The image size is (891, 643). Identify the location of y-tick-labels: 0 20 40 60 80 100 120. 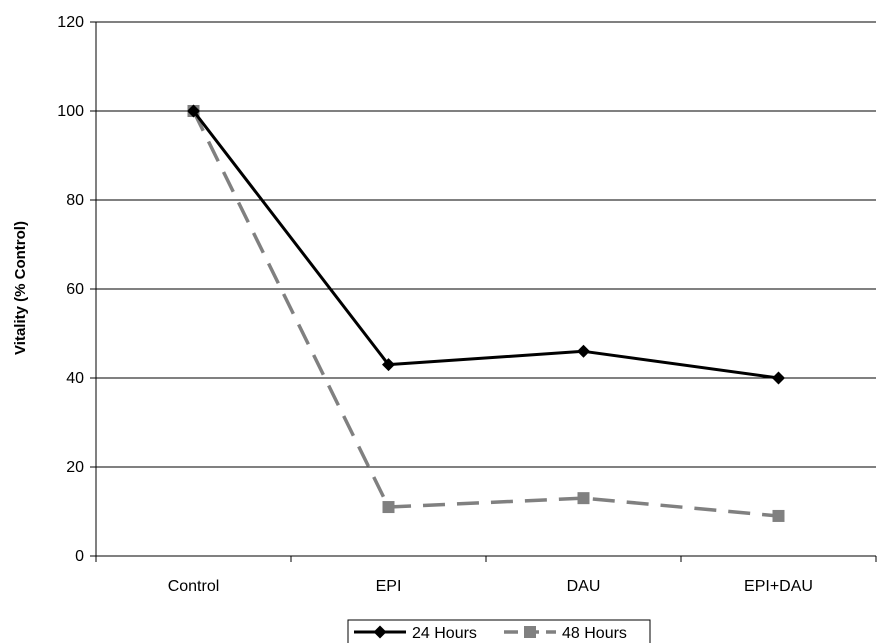
(70, 289).